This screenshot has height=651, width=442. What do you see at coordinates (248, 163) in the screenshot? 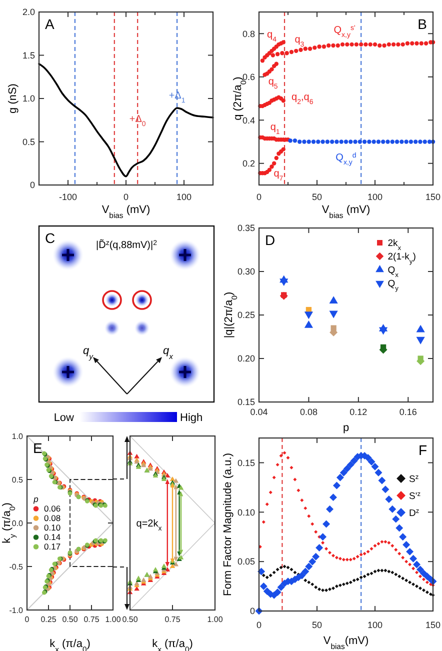
I see `y-tick-label: 0.2` at bounding box center [248, 163].